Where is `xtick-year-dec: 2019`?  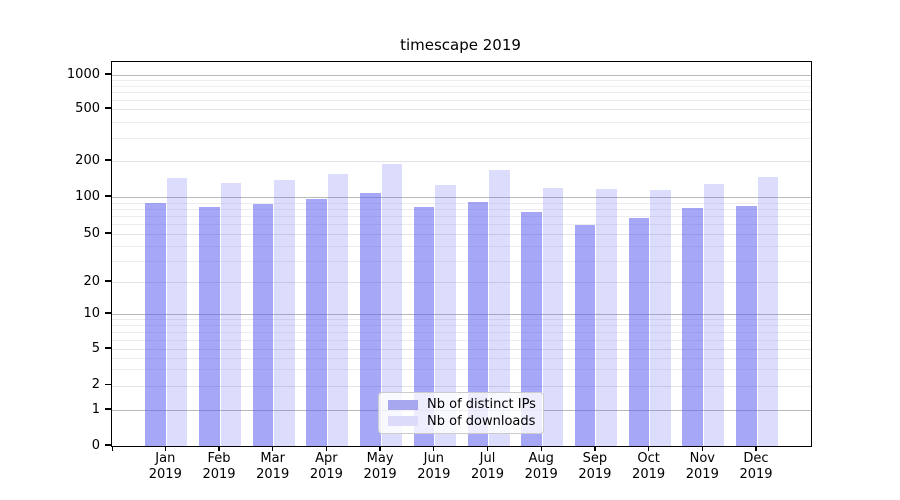
xtick-year-dec: 2019 is located at coordinates (756, 474).